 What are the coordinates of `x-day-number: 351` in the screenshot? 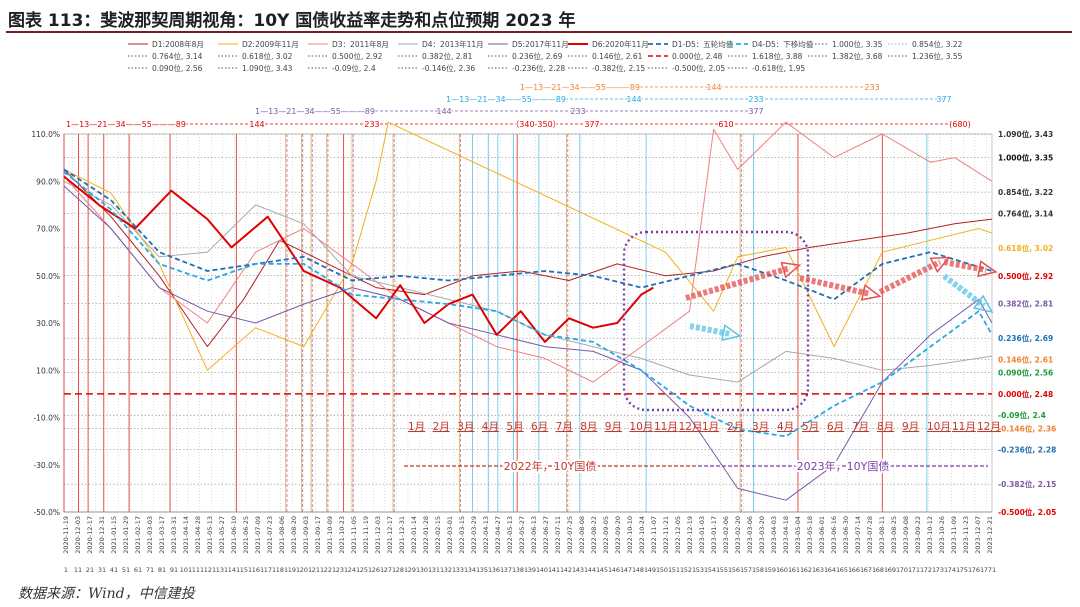 It's located at (486, 570).